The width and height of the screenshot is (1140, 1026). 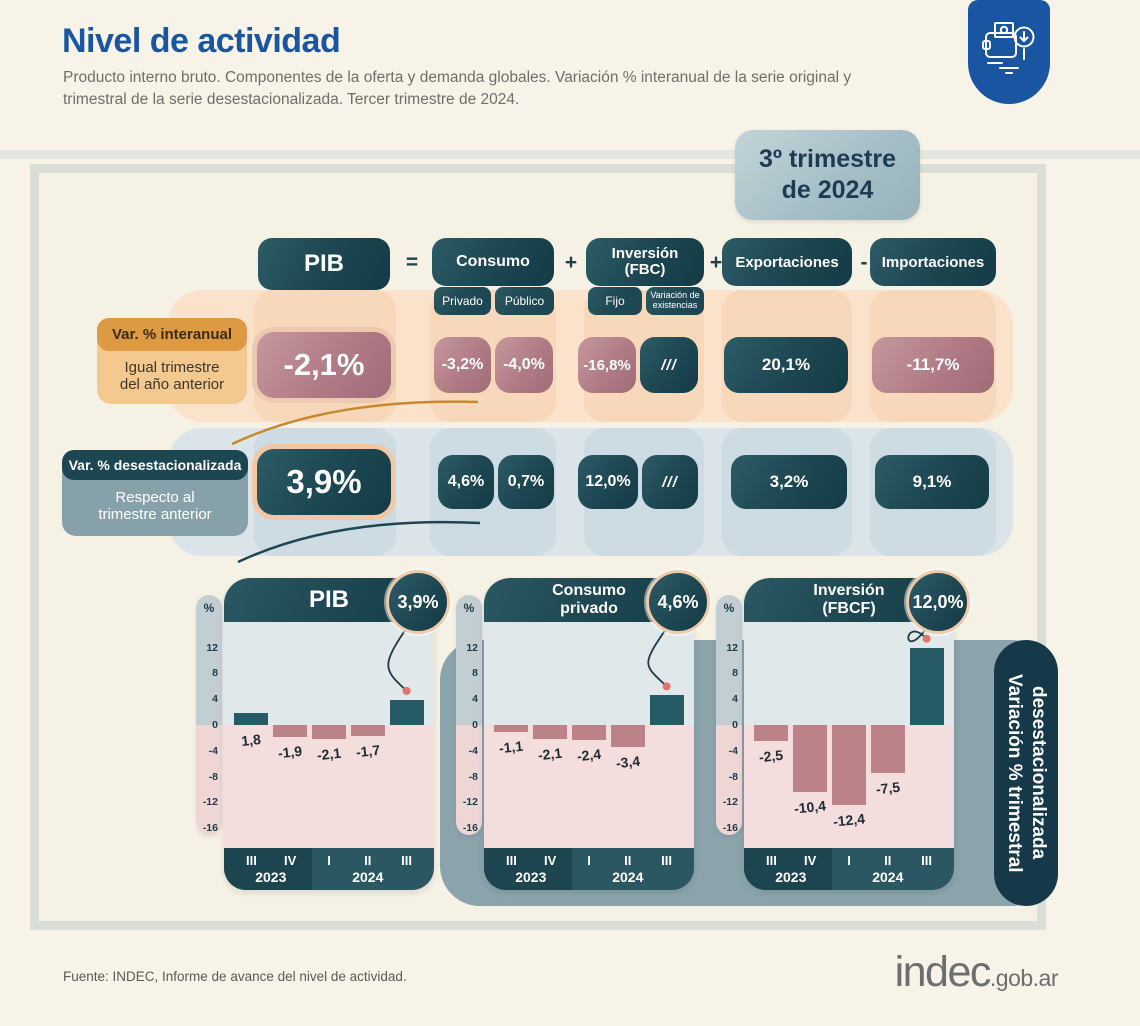 I want to click on importaciones-seasonal-value: 9,1%, so click(x=932, y=482).